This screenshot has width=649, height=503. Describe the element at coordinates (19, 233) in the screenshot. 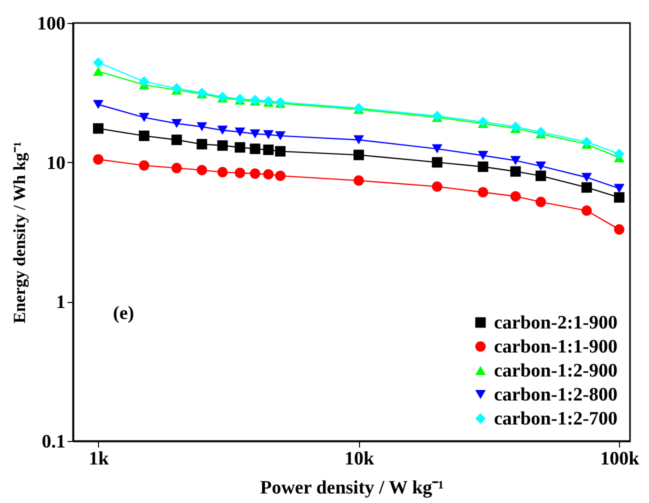

I see `y-axis-title: Energy density / Wh kg⁻¹` at that location.